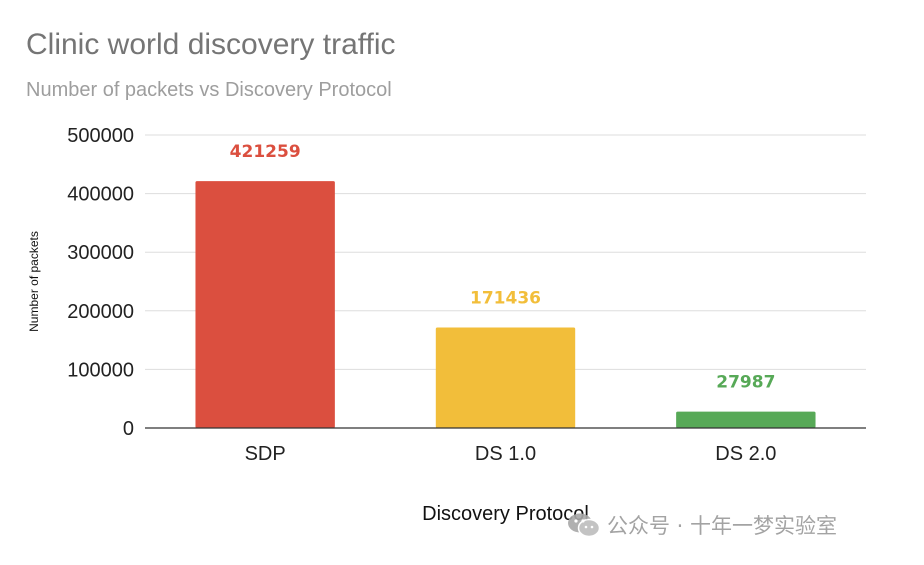  I want to click on chart-title: Clinic world discovery traffic, so click(211, 44).